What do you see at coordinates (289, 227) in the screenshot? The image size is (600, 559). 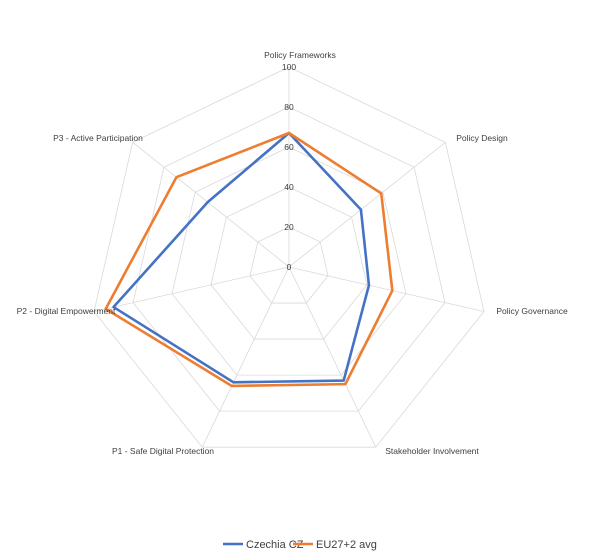 I see `tick-label-20: 20` at bounding box center [289, 227].